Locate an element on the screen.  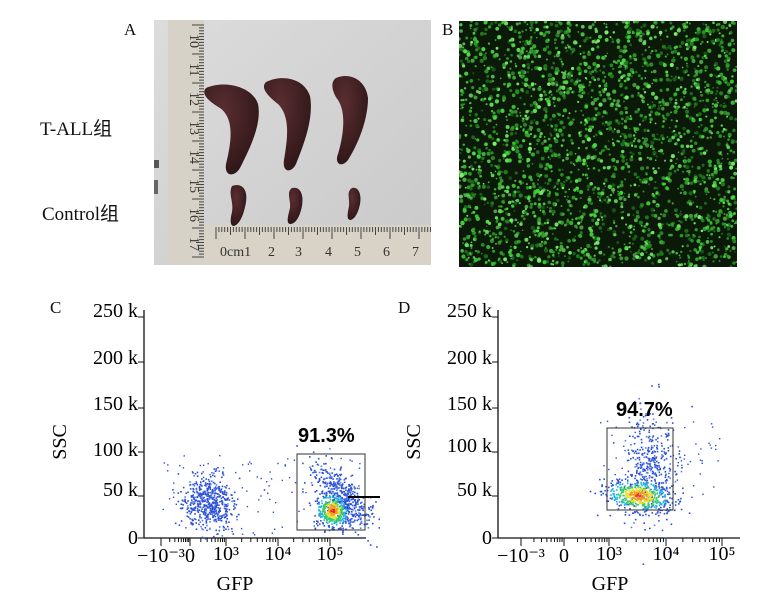
c-y-tick-100k: 100 k is located at coordinates (115, 450).